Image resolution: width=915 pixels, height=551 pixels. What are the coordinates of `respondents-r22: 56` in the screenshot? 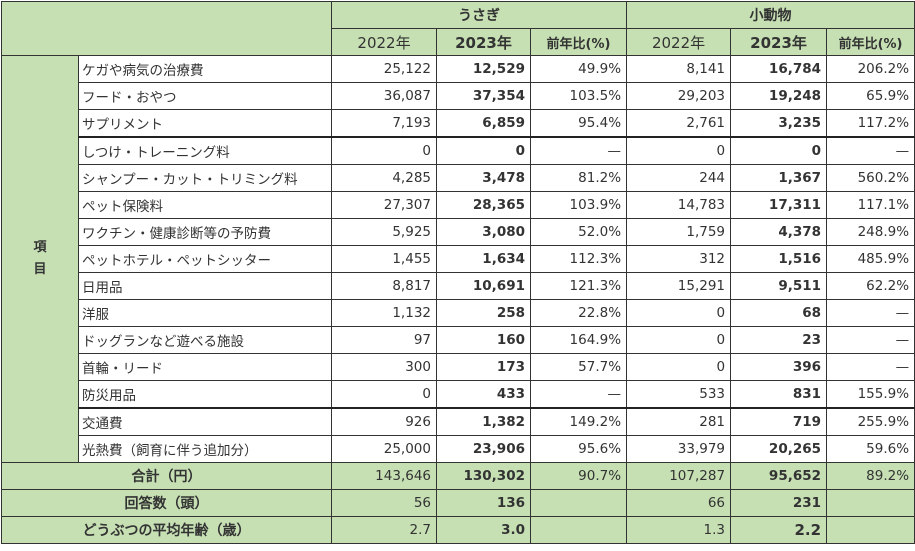 It's located at (384, 503).